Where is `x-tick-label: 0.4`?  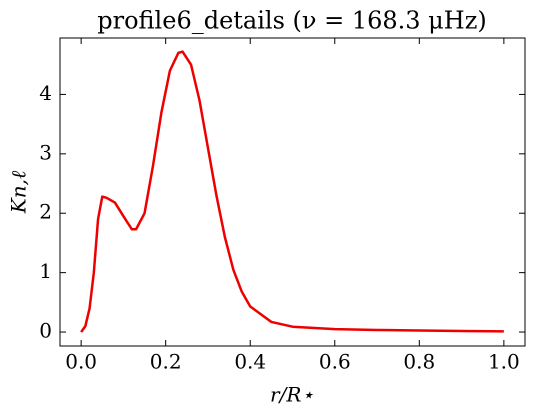
x-tick-label: 0.4 is located at coordinates (250, 362).